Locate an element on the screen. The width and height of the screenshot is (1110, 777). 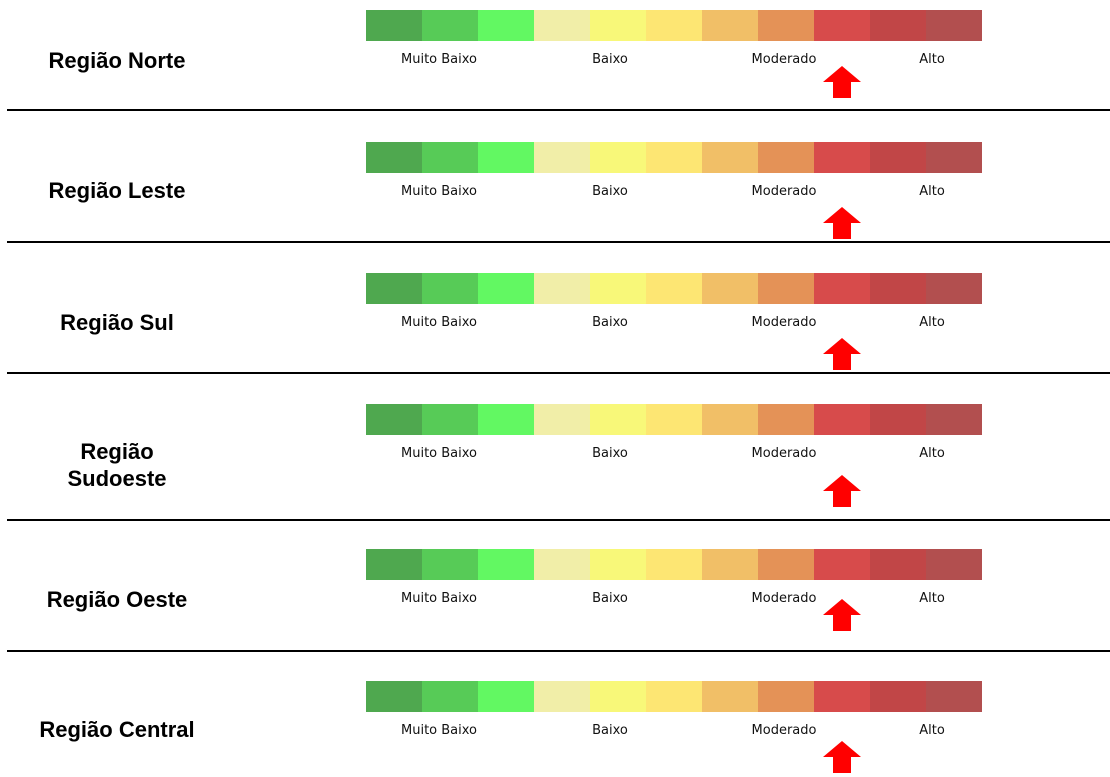
region-label: Região Norte is located at coordinates (117, 60).